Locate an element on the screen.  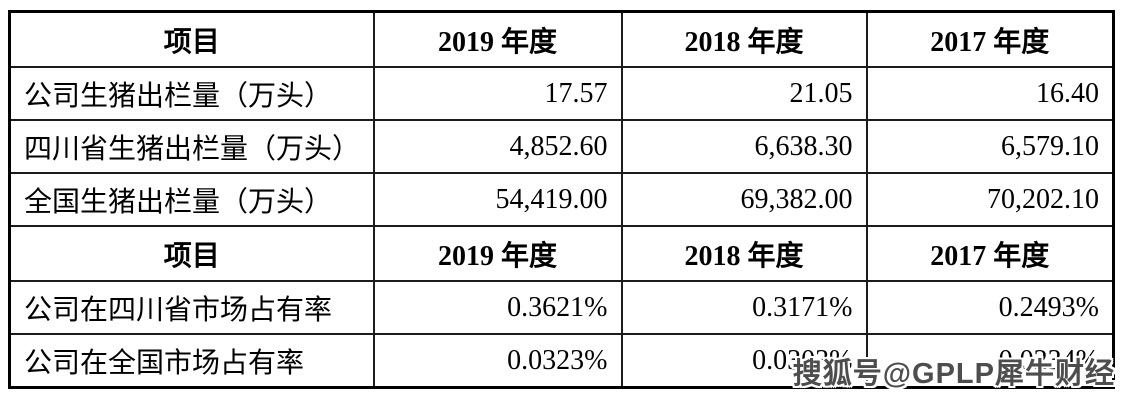
row-label: 全国生猪出栏量（万头） is located at coordinates (191, 199).